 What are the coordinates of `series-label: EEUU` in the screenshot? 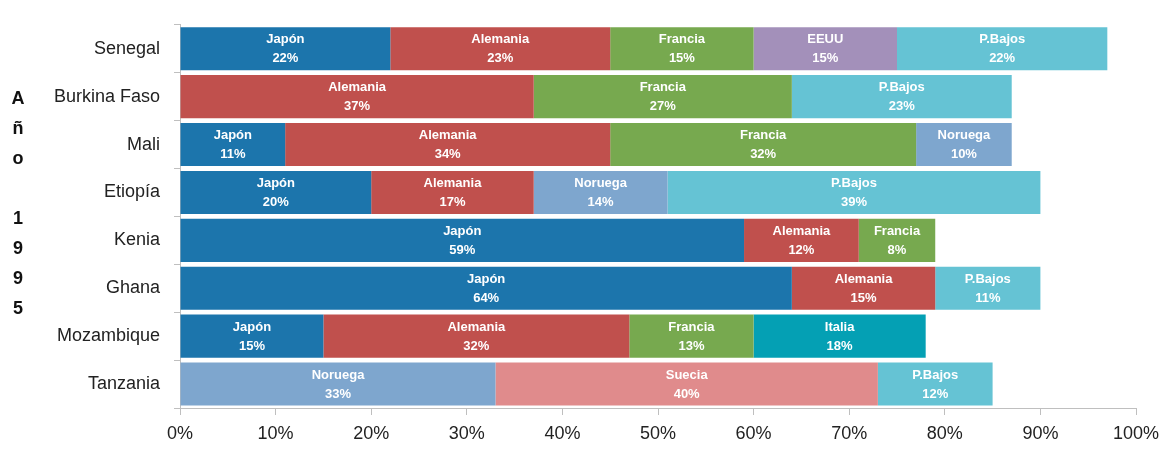 It's located at (825, 39).